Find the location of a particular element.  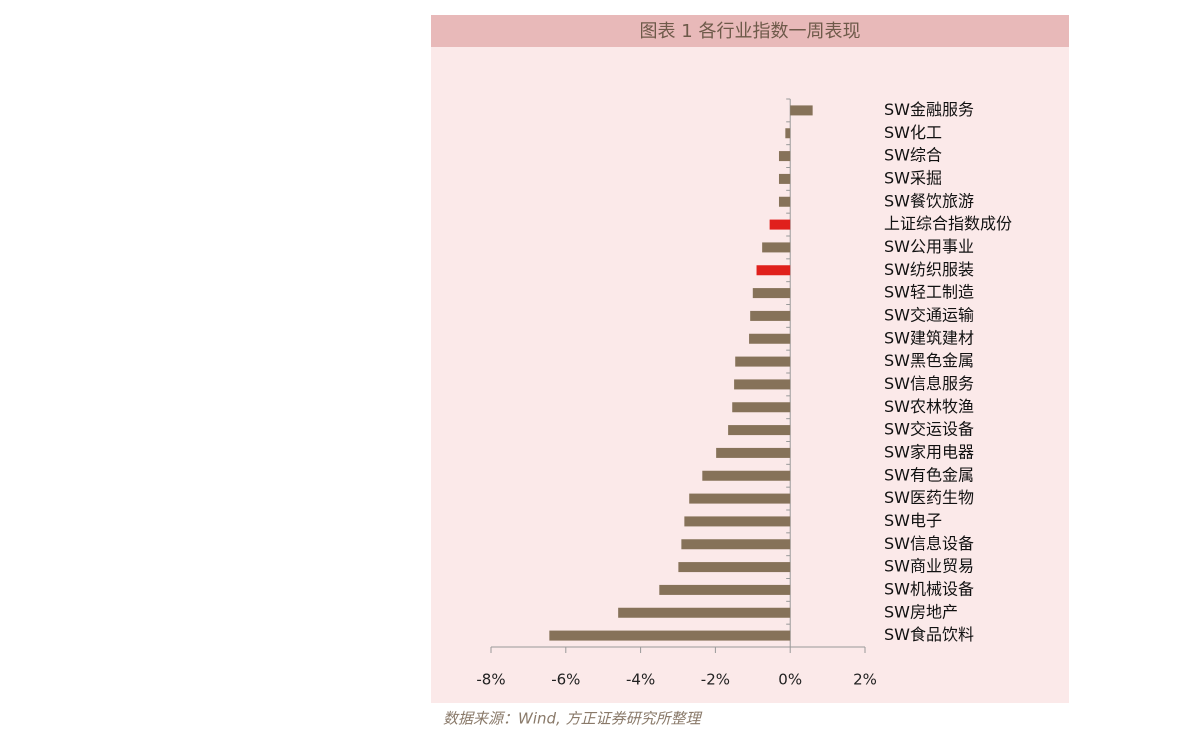

category-label: SW信息服务 is located at coordinates (929, 383).